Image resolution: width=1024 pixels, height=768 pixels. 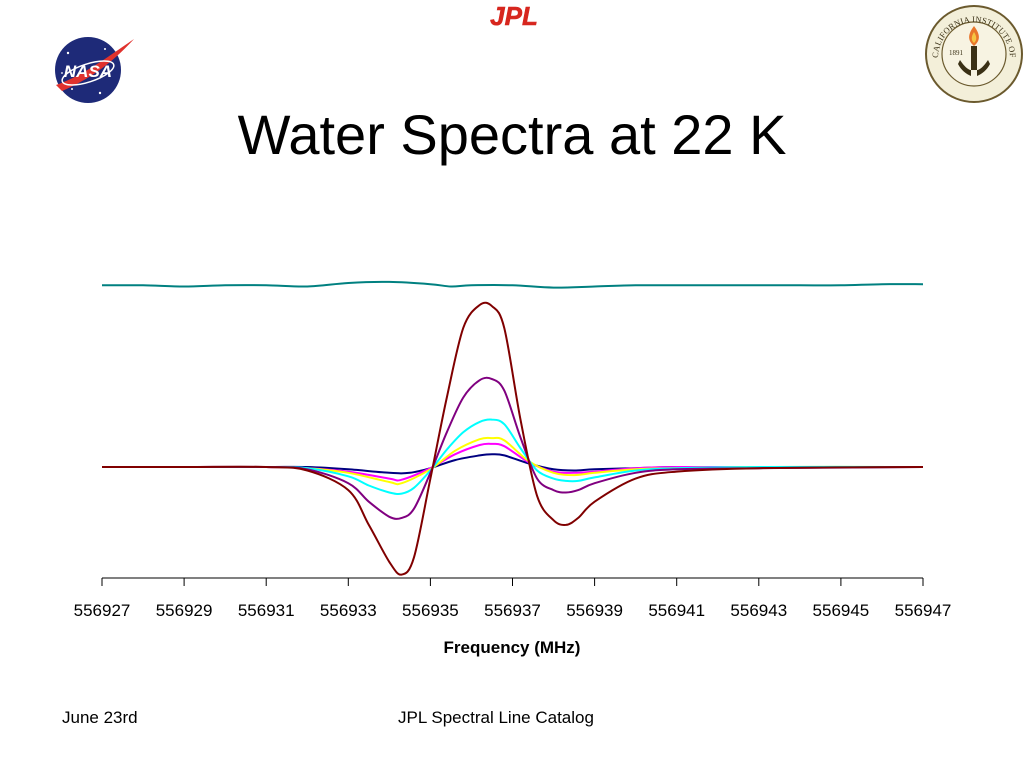 What do you see at coordinates (758, 610) in the screenshot?
I see `x-tick-label: 556943` at bounding box center [758, 610].